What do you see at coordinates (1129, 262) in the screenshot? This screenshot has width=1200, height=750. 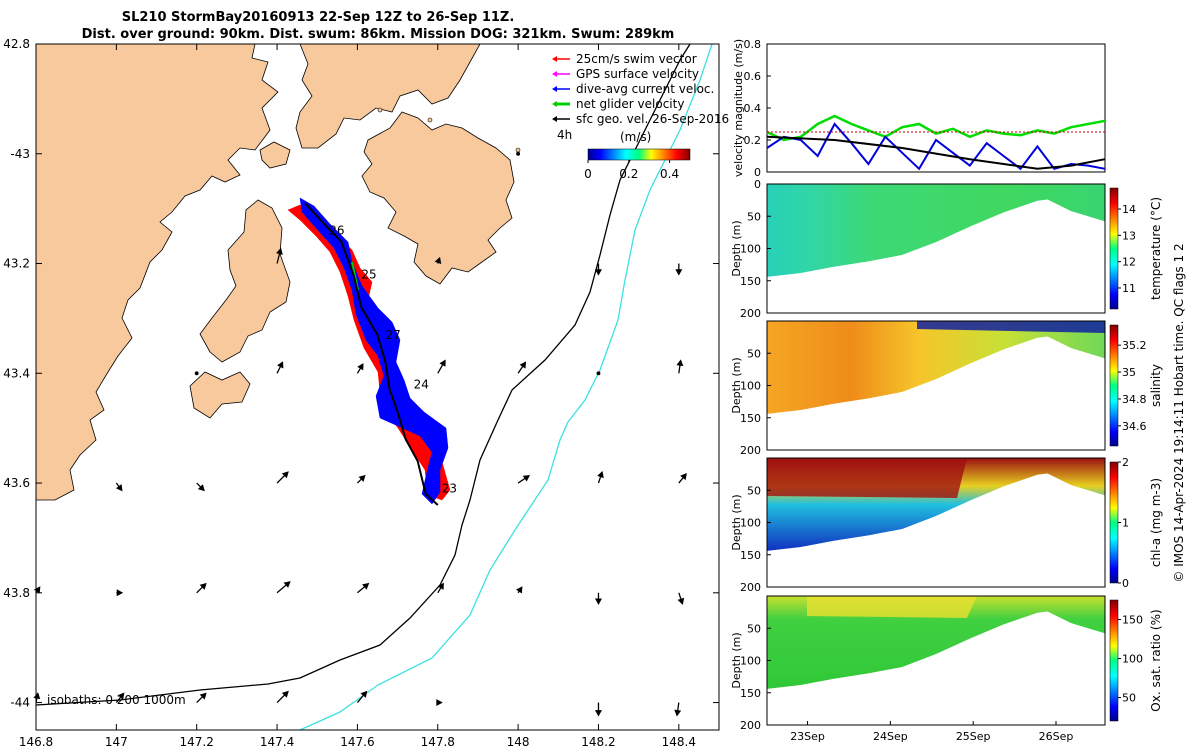 I see `colorbar-tick-label: 12` at bounding box center [1129, 262].